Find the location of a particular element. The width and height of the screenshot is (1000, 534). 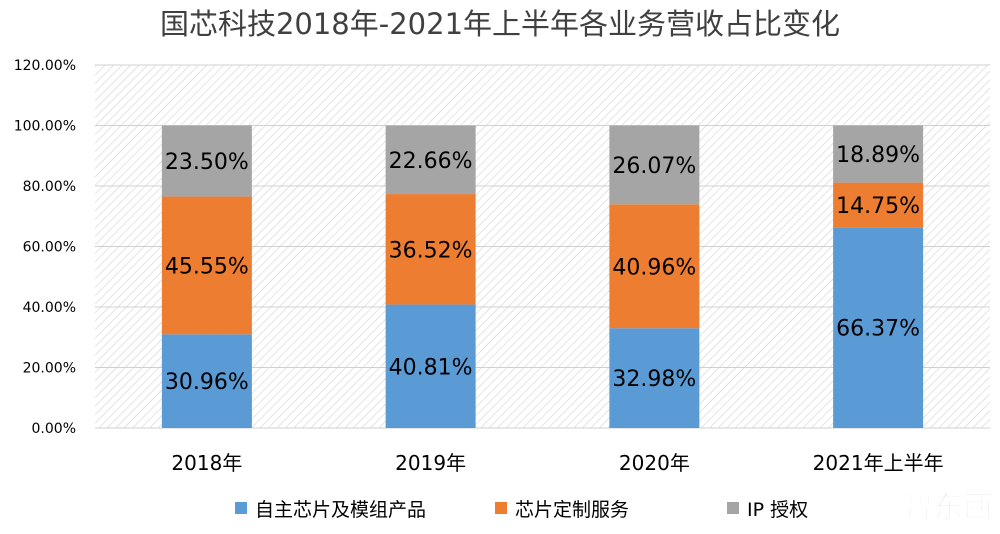

y-tick-label: 0.00% is located at coordinates (54, 429).